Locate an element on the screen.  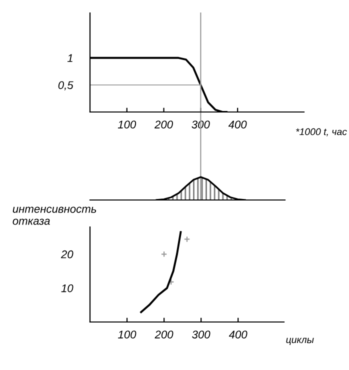
y-axis-title: интенсивность отказа is located at coordinates (54, 215).